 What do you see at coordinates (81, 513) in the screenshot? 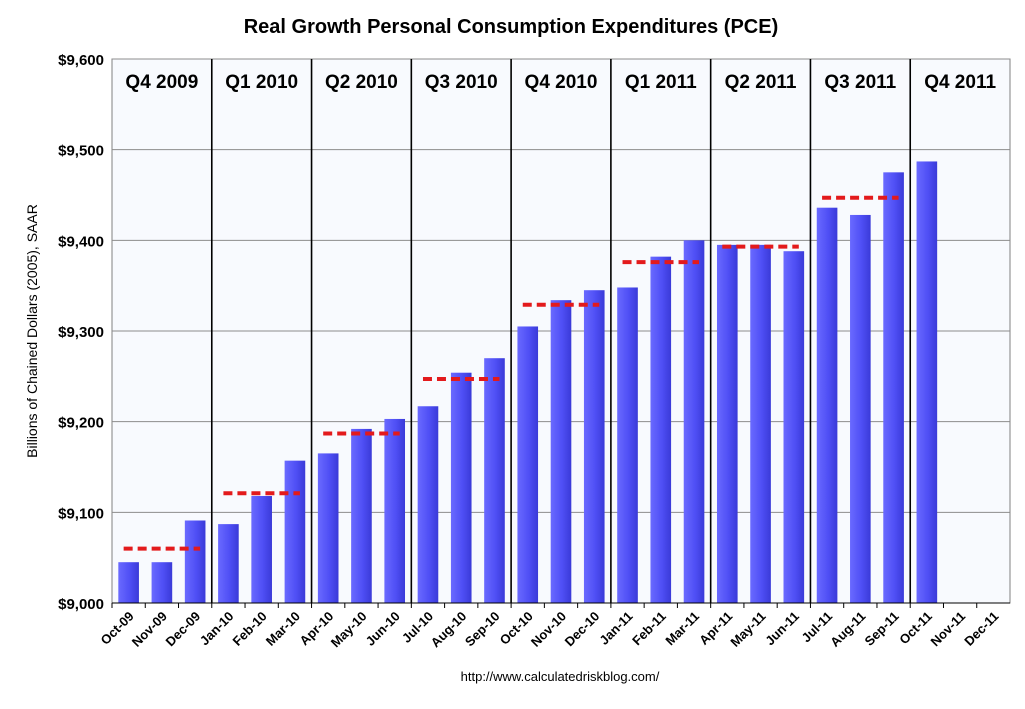
I see `y-tick-label: $9,100` at bounding box center [81, 513].